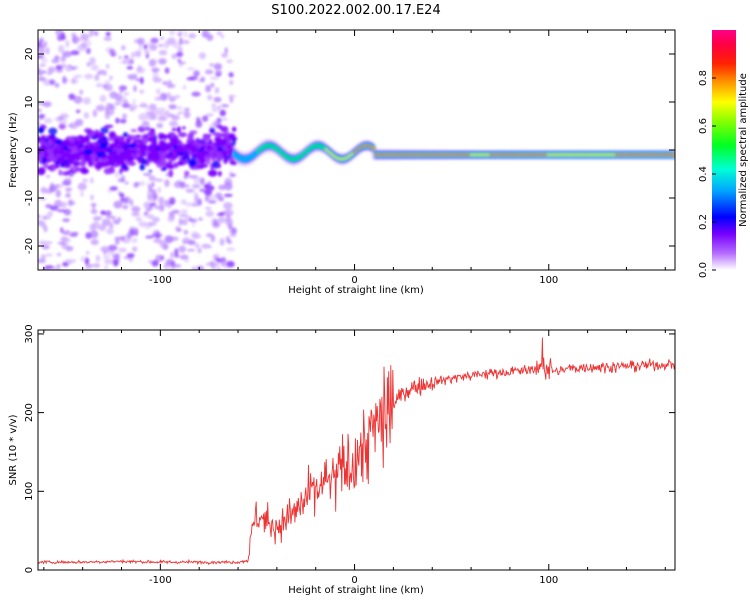 Image resolution: width=750 pixels, height=600 pixels. I want to click on spectrogram-xtick-label: 0, so click(354, 280).